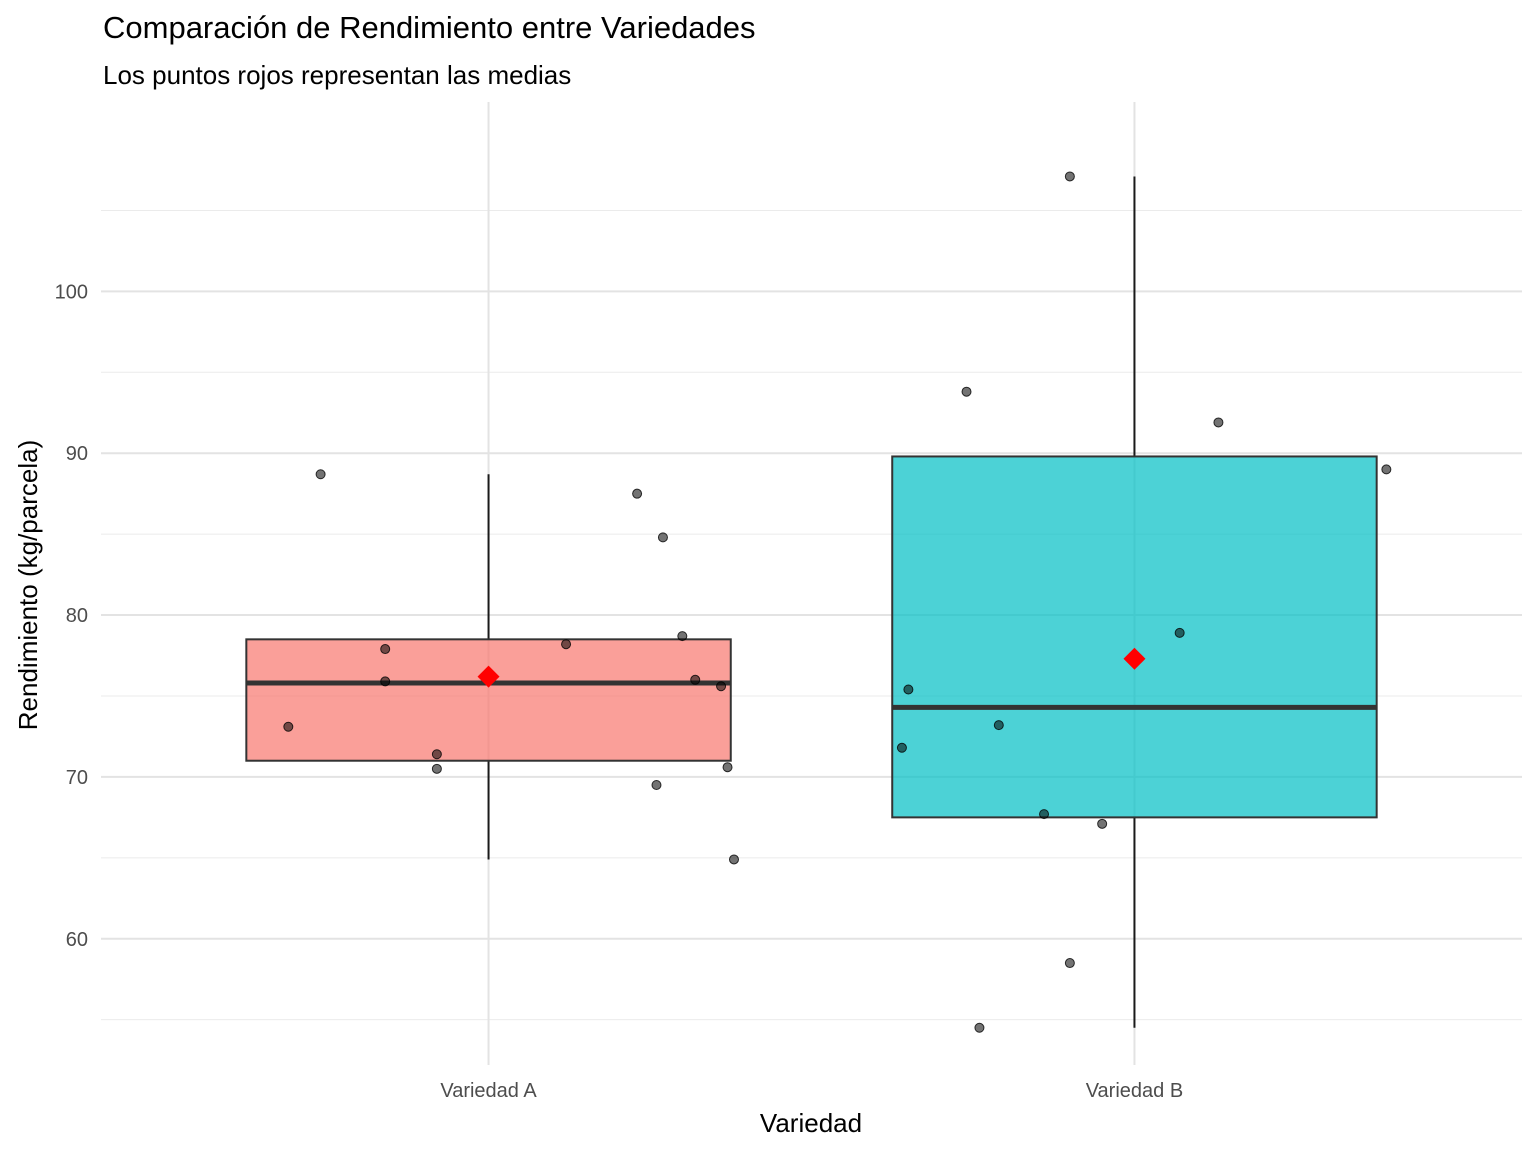 Image resolution: width=1536 pixels, height=1152 pixels. Describe the element at coordinates (28, 585) in the screenshot. I see `y-axis-label: Rendimiento (kg/parcela)` at that location.